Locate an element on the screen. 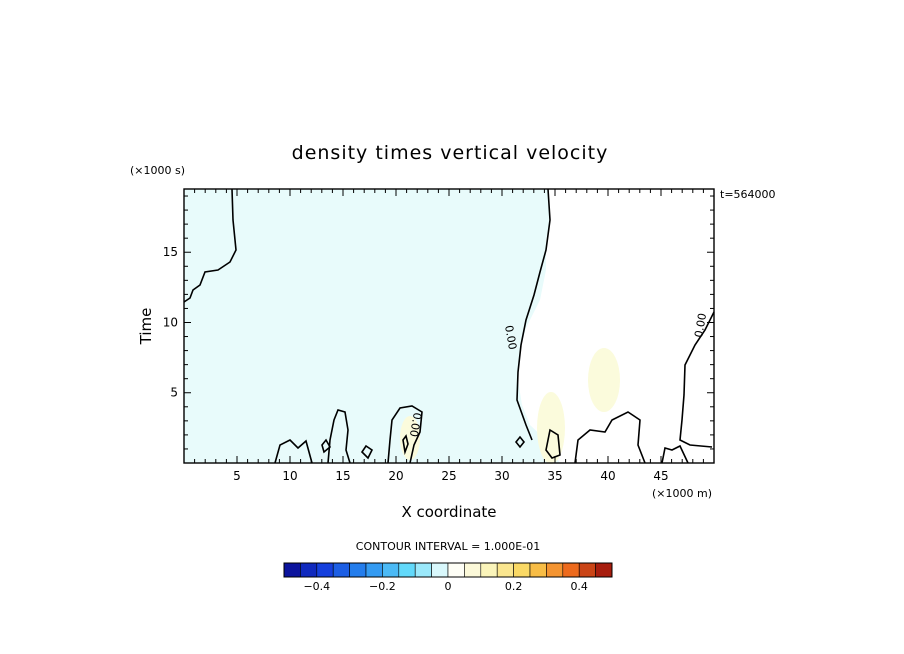  colorbar is located at coordinates (448, 570).